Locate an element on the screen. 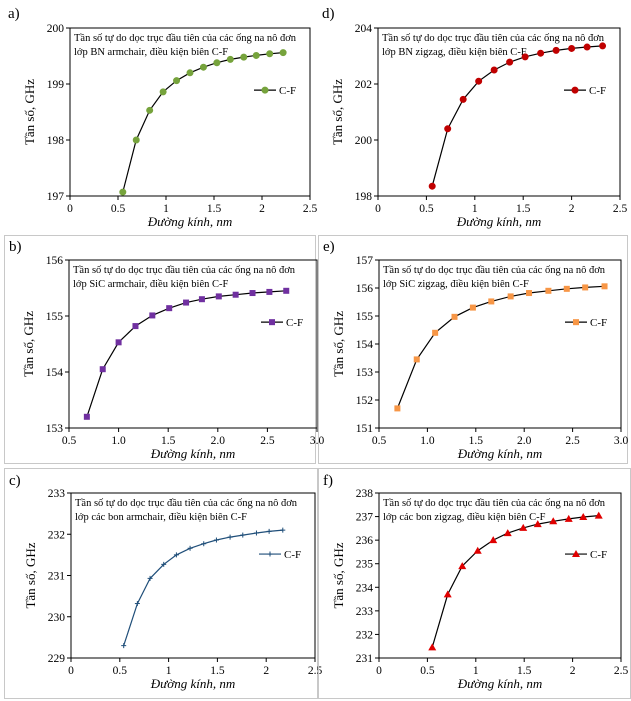 The width and height of the screenshot is (631, 701). y-tick-label: 154 is located at coordinates (365, 345).